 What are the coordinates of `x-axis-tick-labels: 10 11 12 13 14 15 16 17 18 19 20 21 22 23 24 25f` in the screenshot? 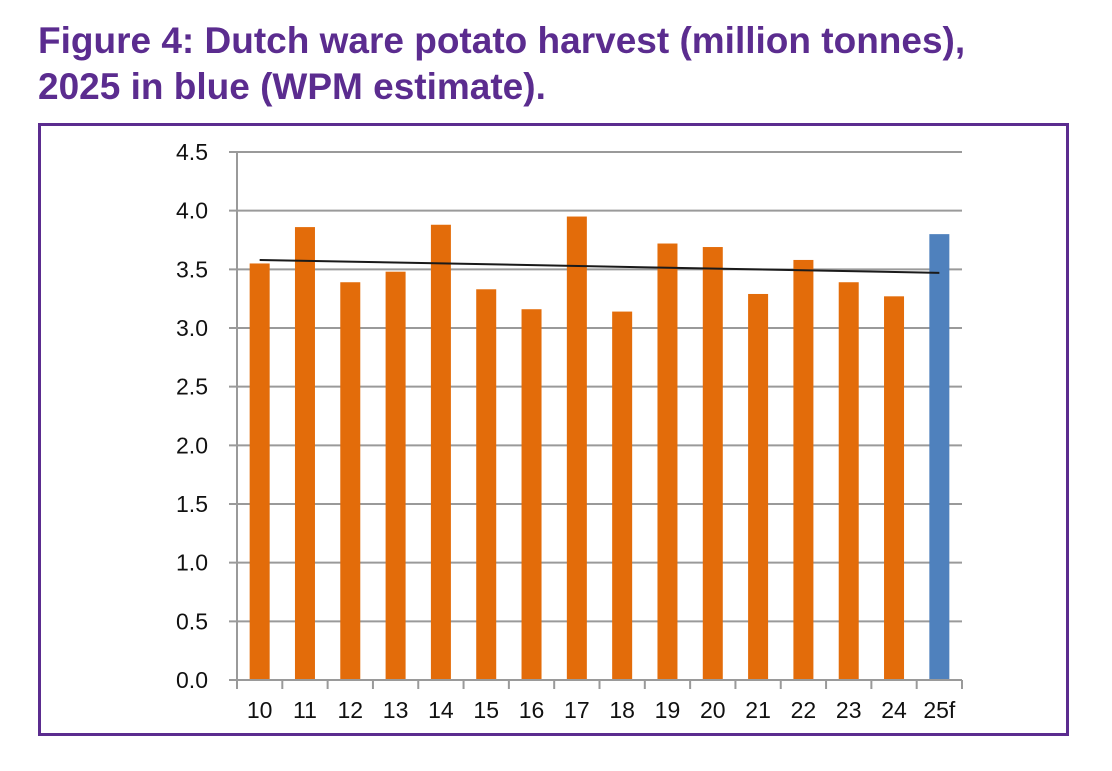 It's located at (601, 710).